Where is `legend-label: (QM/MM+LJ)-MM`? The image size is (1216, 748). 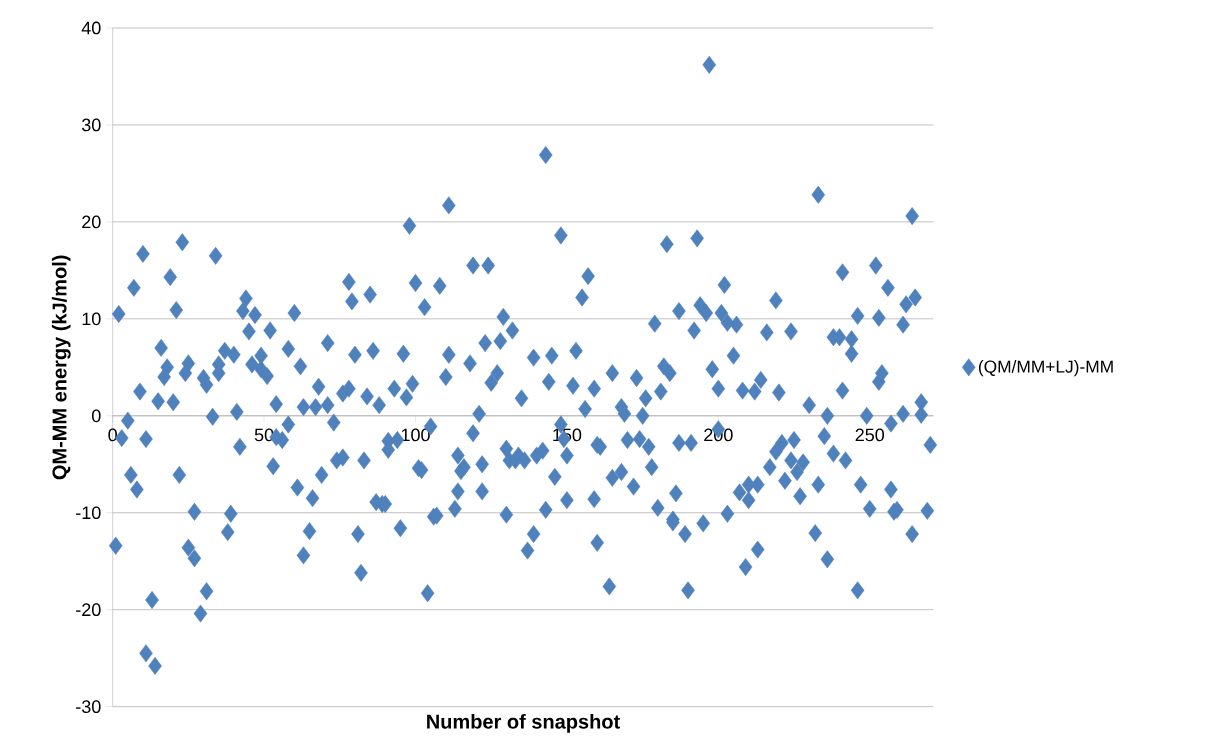
legend-label: (QM/MM+LJ)-MM is located at coordinates (1045, 368).